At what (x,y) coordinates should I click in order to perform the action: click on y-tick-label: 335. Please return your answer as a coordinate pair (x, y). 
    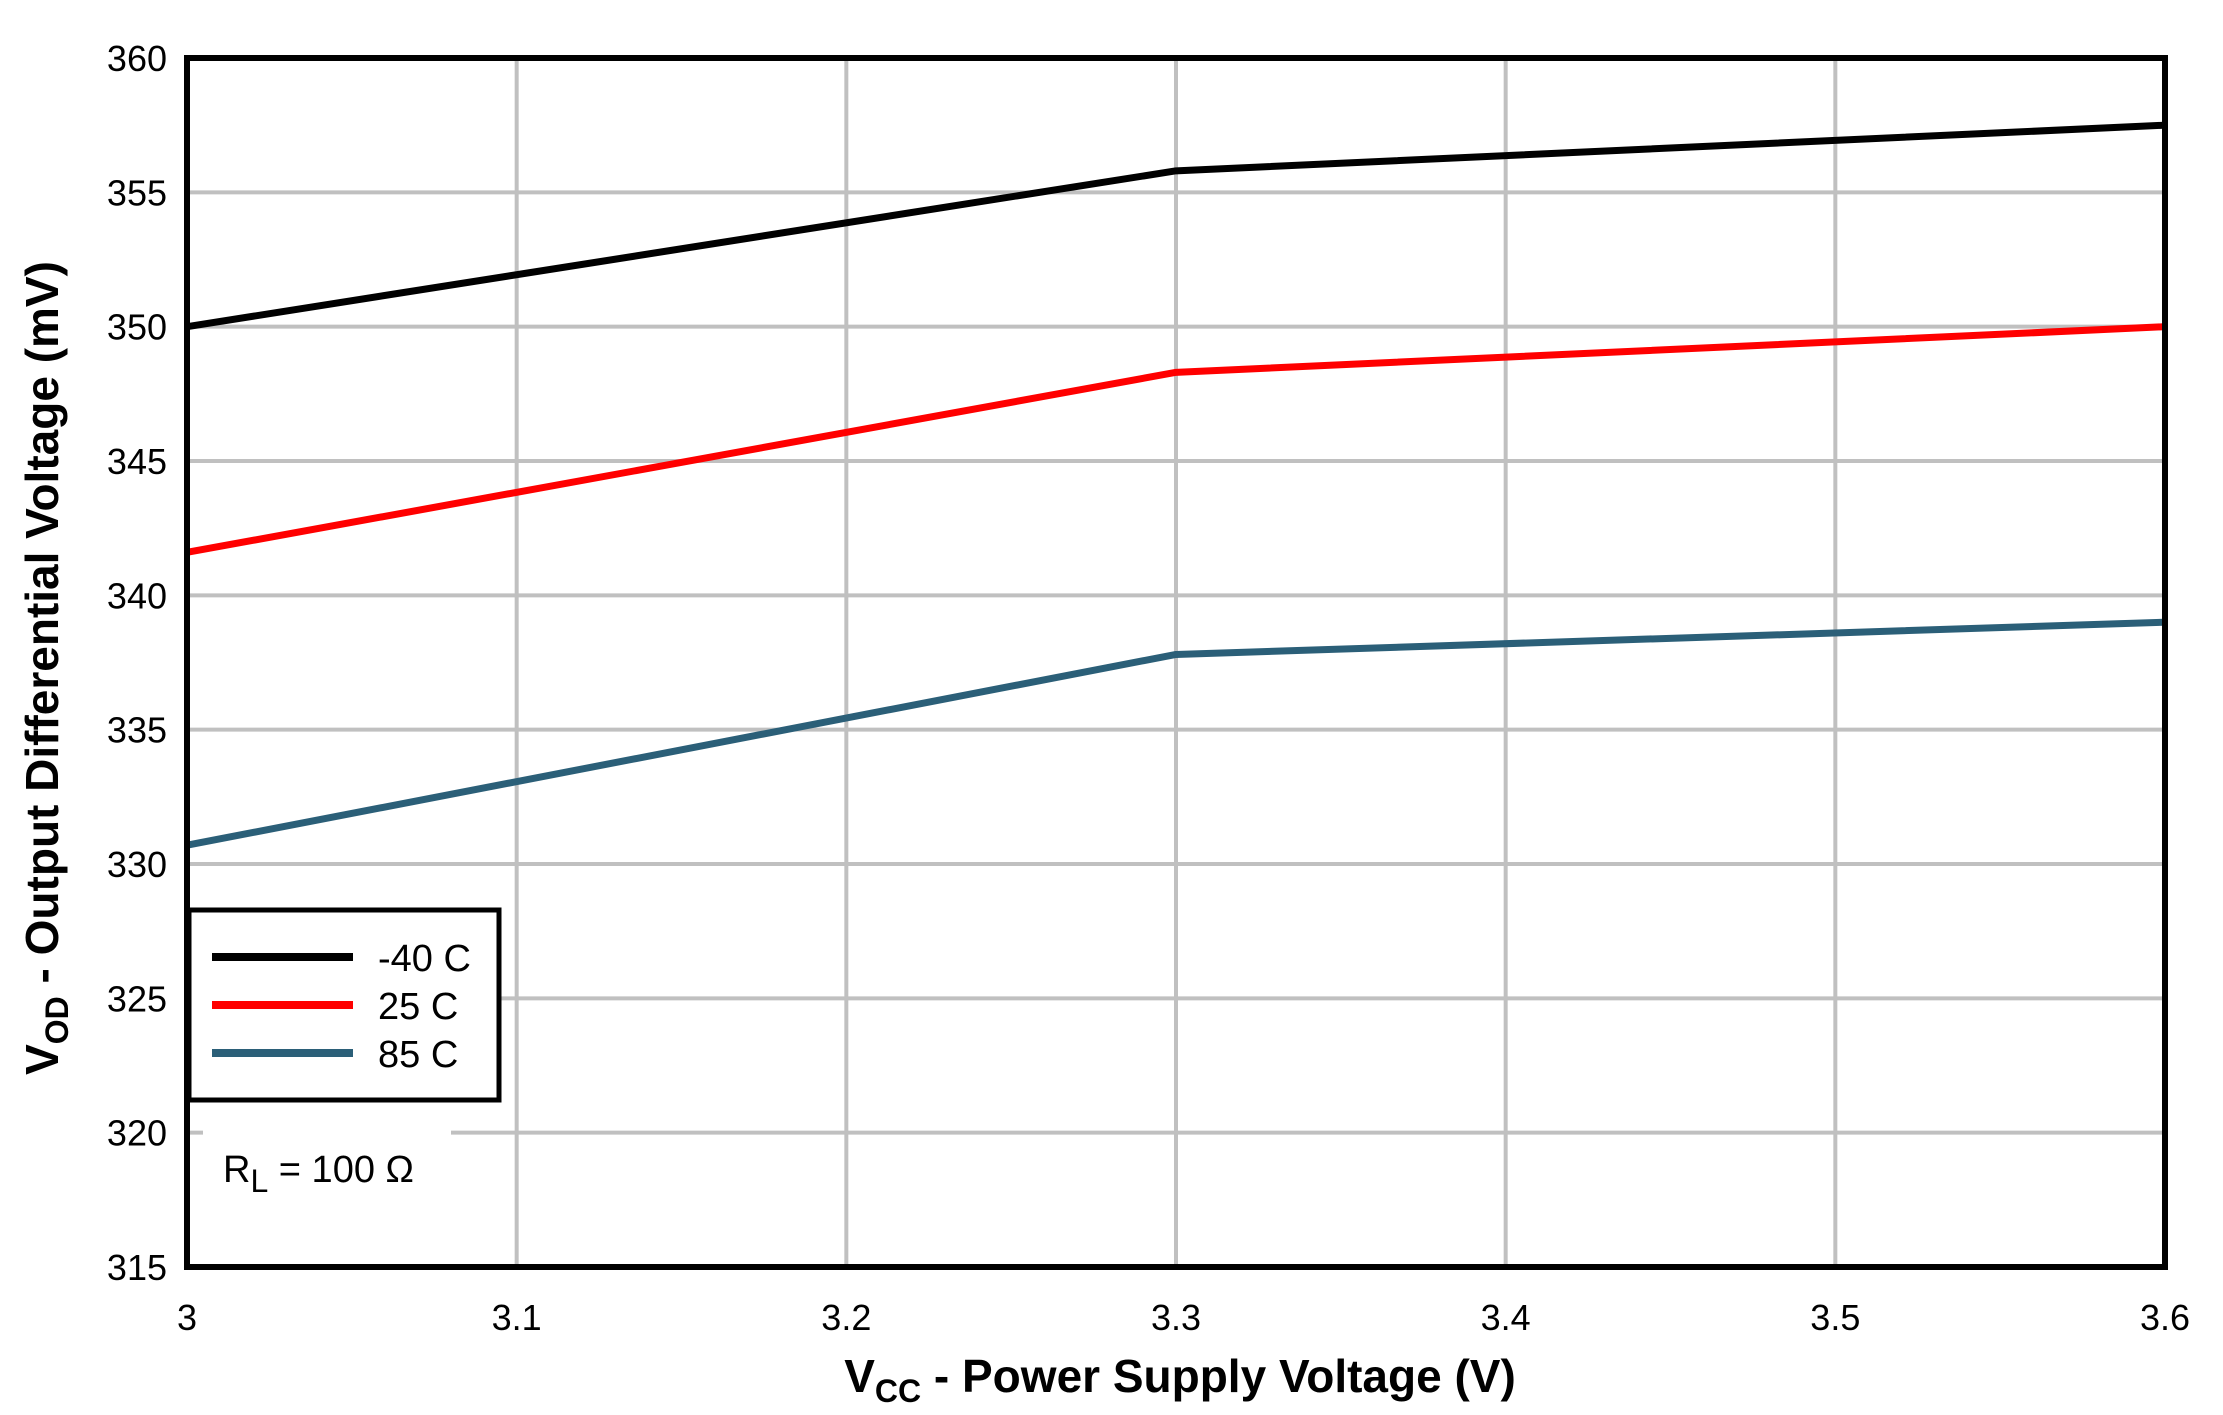
    Looking at the image, I should click on (137, 730).